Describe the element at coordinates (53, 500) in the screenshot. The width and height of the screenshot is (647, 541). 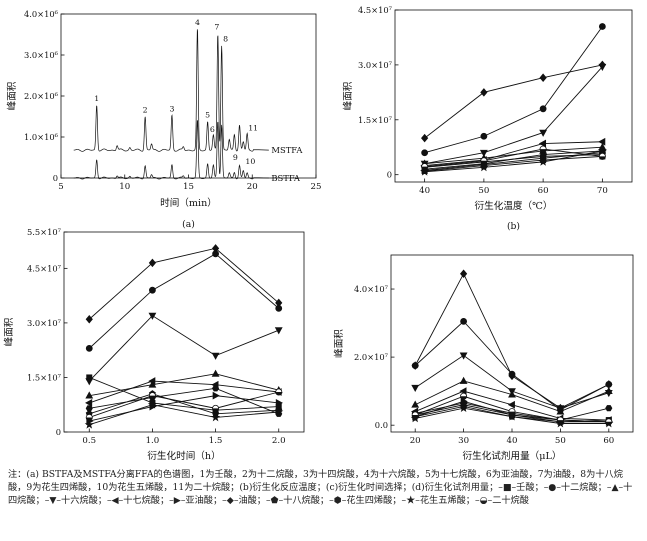
I see `legend-symbol: –▼–` at that location.